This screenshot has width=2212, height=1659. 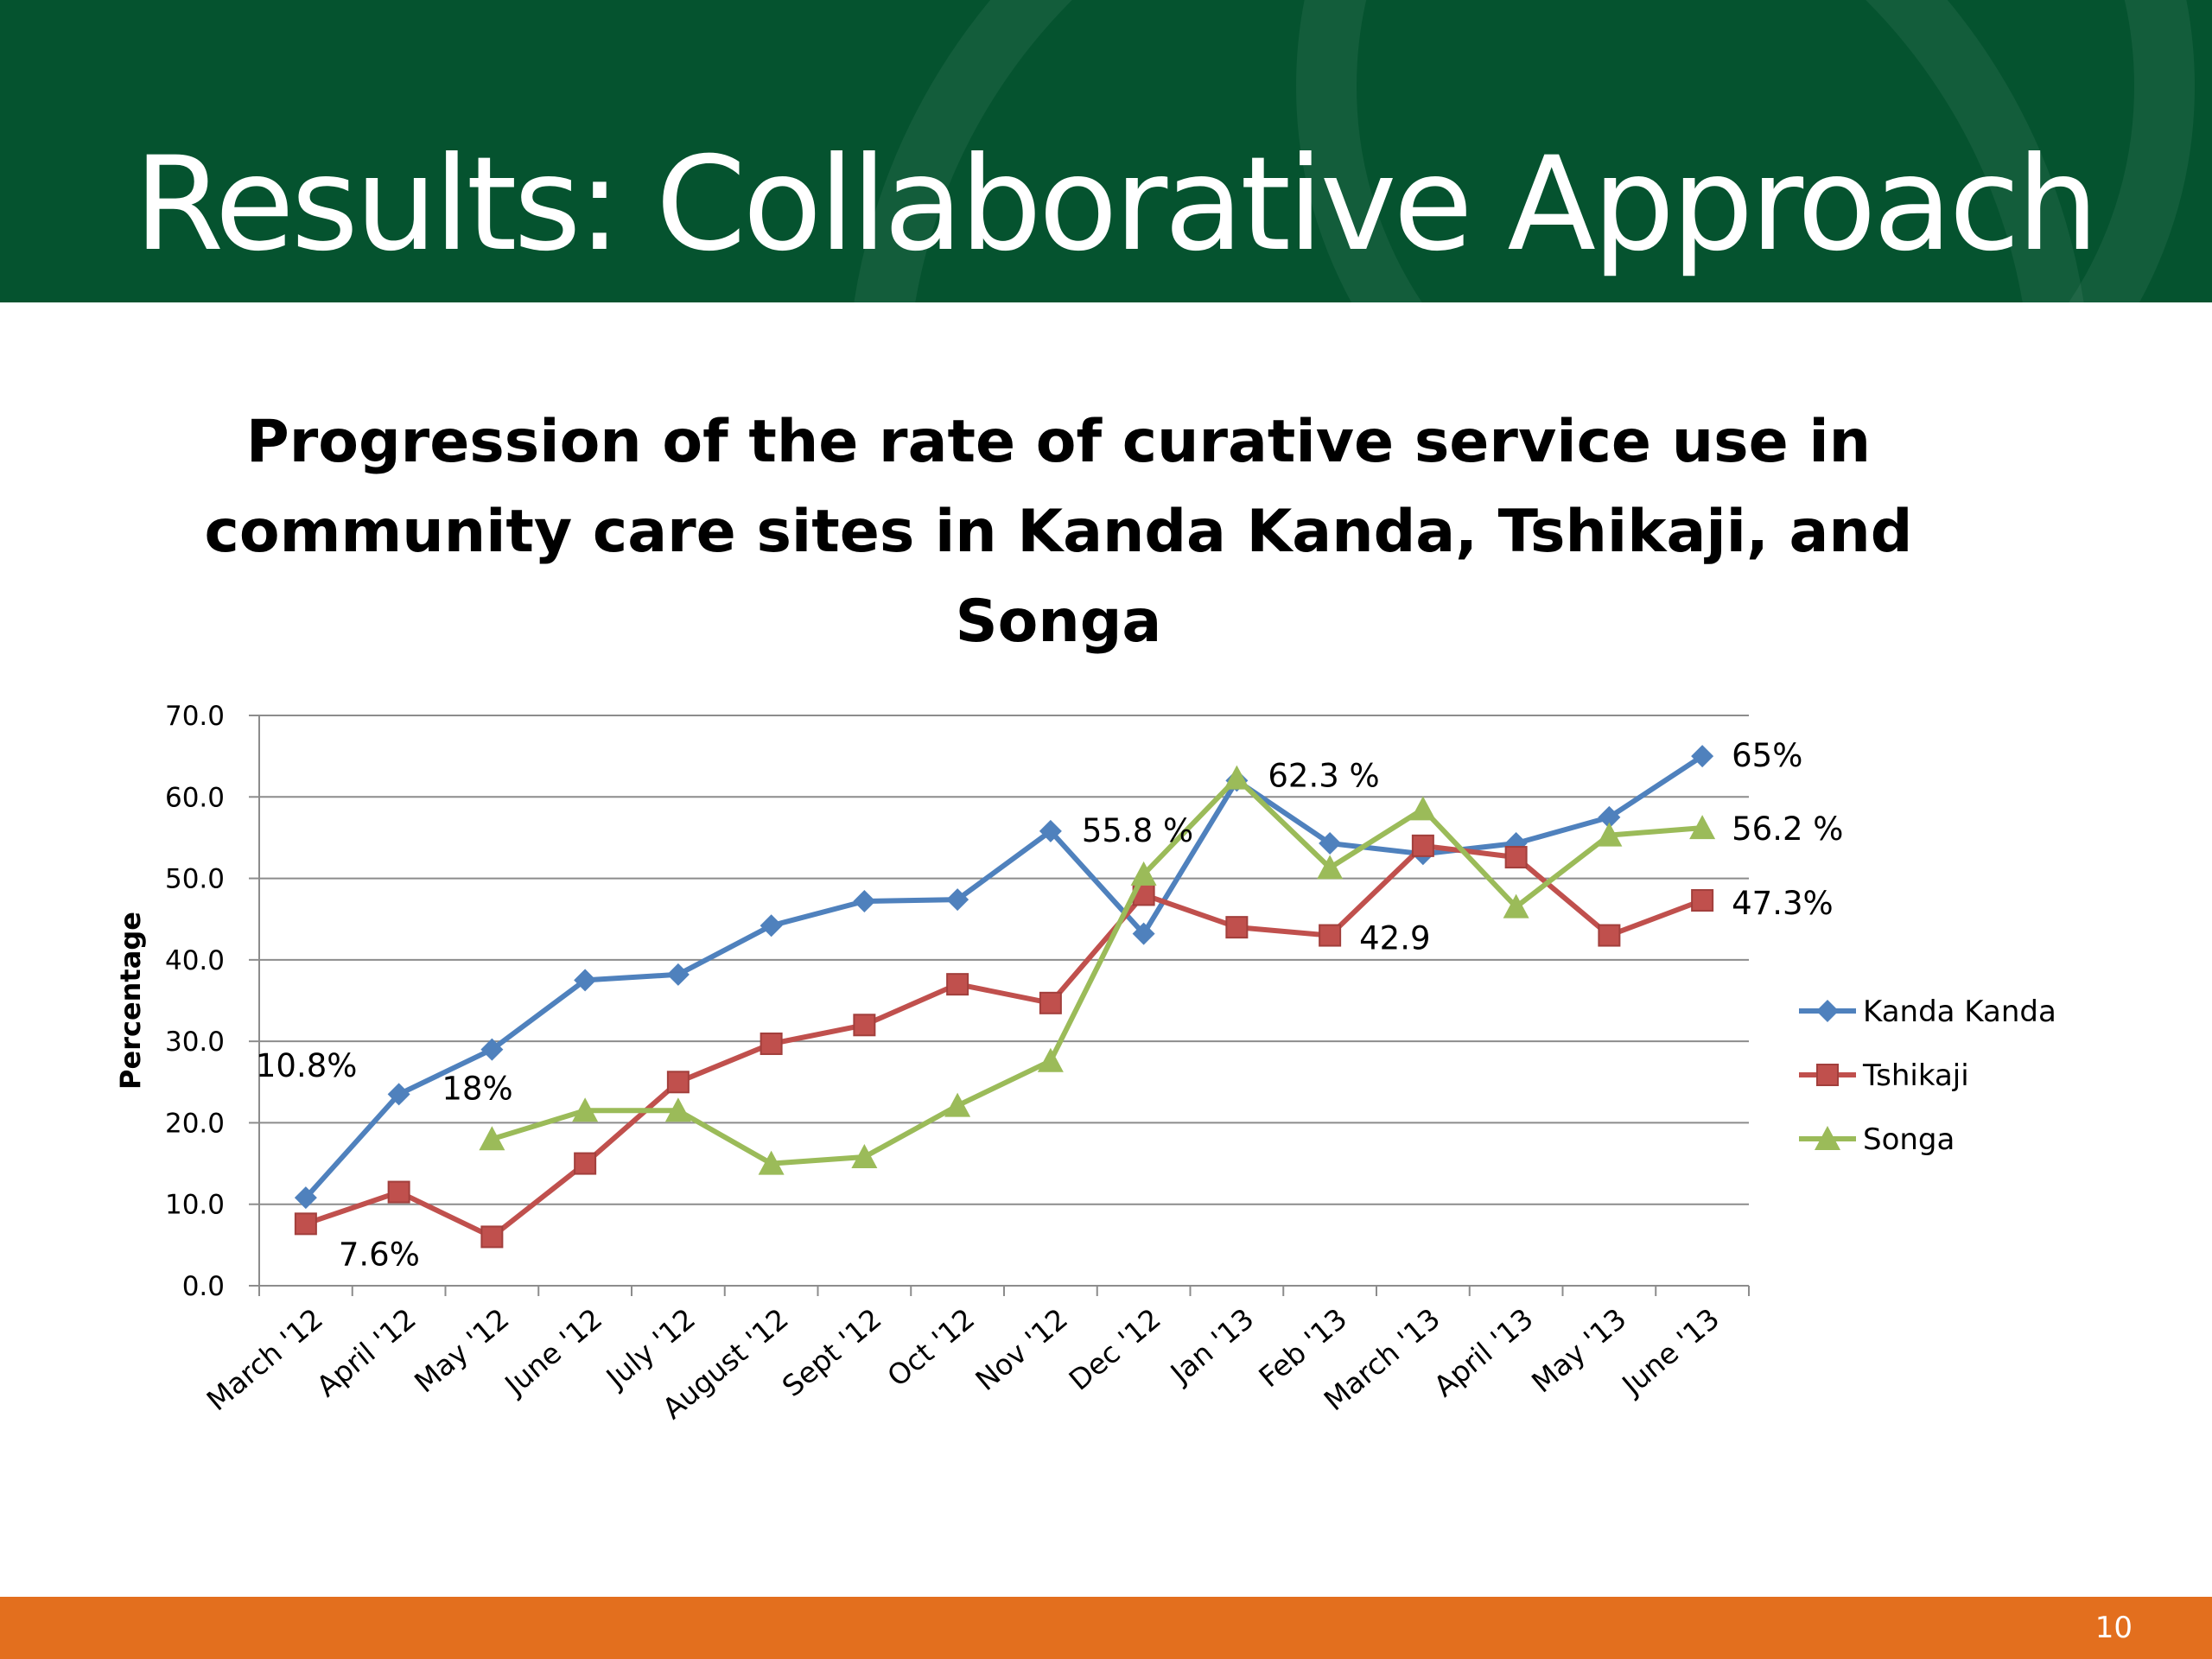 I want to click on legend-marker-tshikaji, so click(x=1827, y=1075).